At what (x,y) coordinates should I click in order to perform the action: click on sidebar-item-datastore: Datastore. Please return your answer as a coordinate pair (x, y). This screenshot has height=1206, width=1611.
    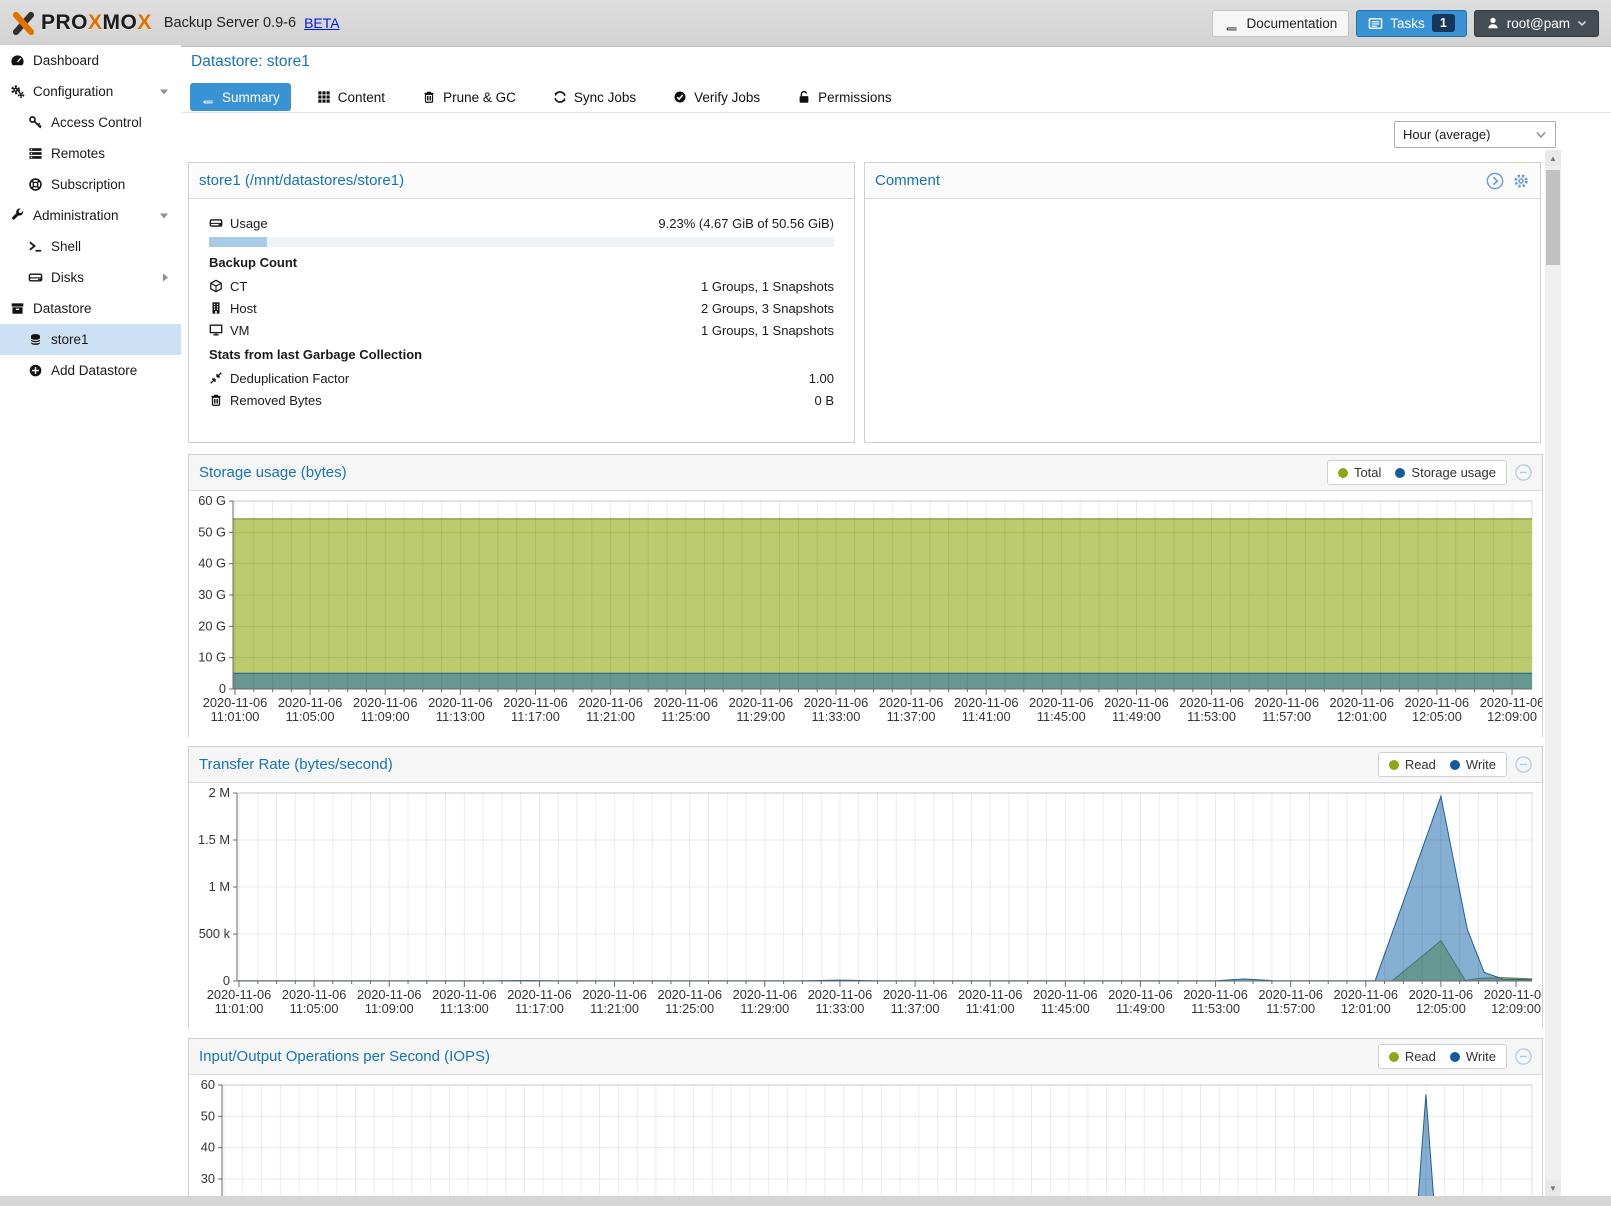
    Looking at the image, I should click on (90, 308).